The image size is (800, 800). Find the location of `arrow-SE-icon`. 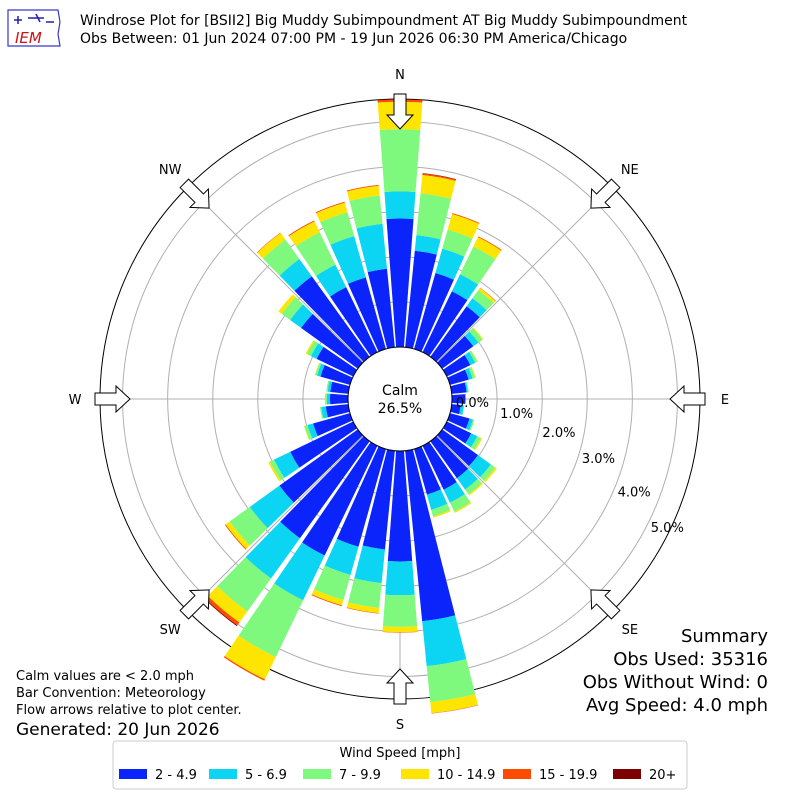

arrow-SE-icon is located at coordinates (605, 604).